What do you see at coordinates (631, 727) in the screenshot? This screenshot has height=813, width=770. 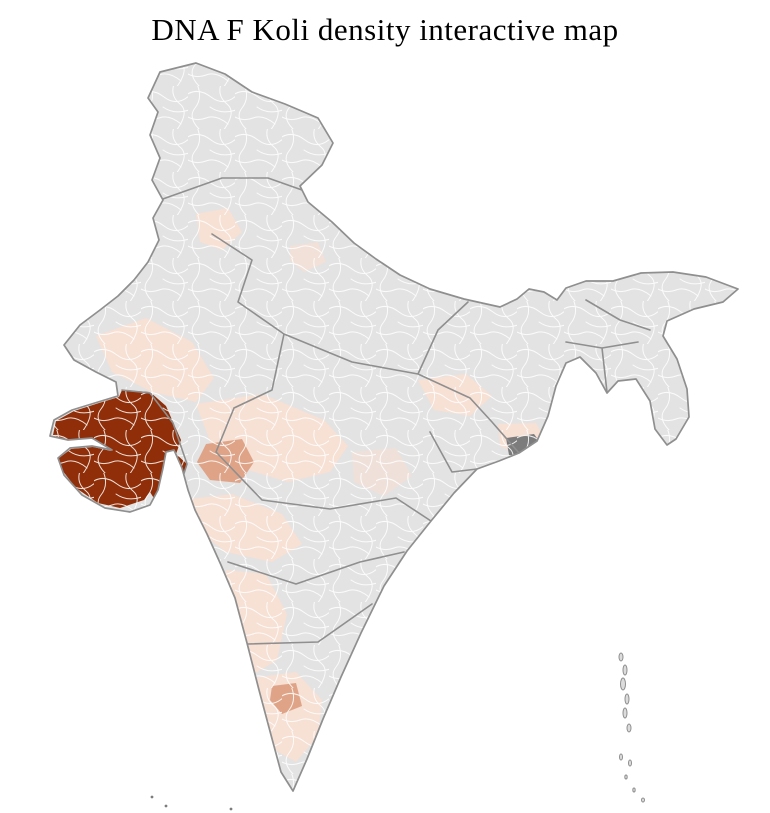 I see `andaman-nicobar-islands` at bounding box center [631, 727].